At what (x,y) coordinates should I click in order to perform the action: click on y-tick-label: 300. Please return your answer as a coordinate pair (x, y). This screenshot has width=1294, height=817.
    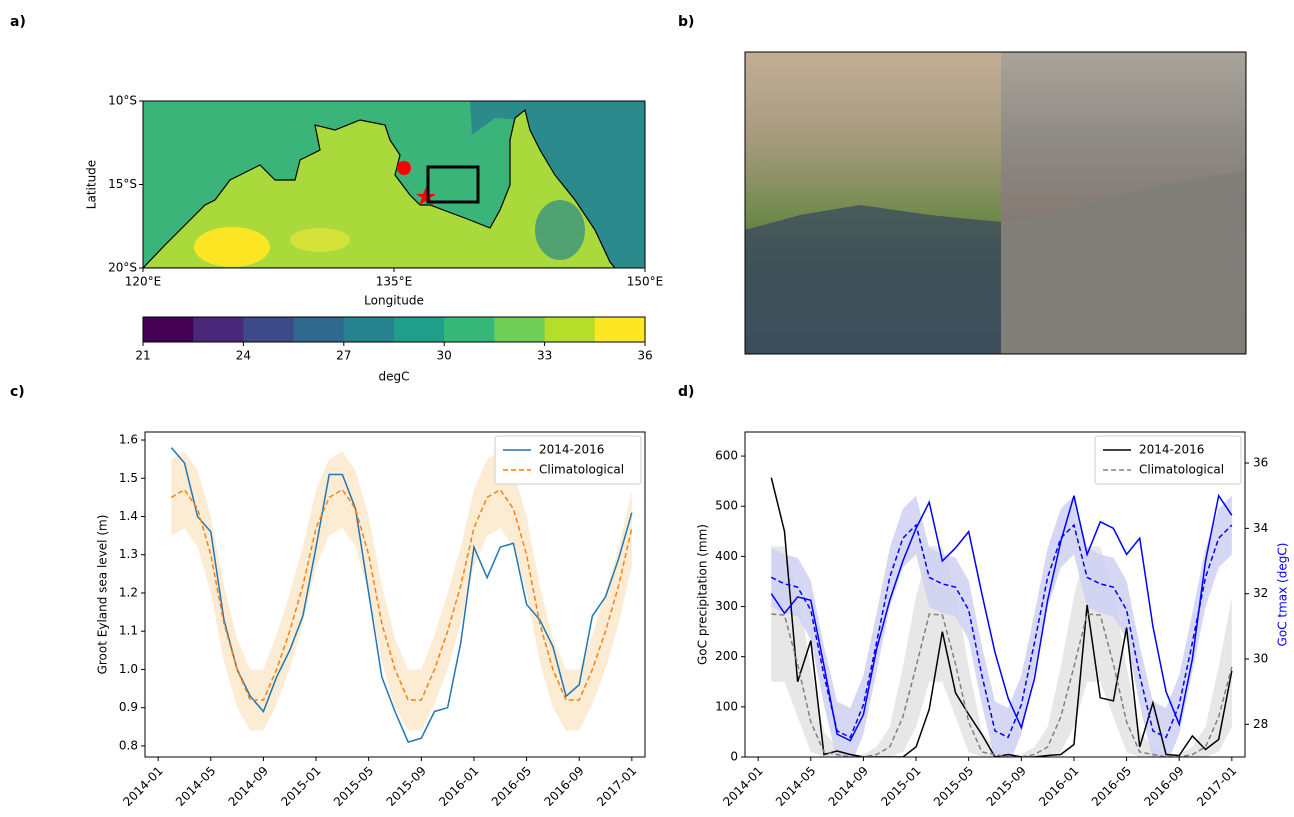
    Looking at the image, I should click on (726, 606).